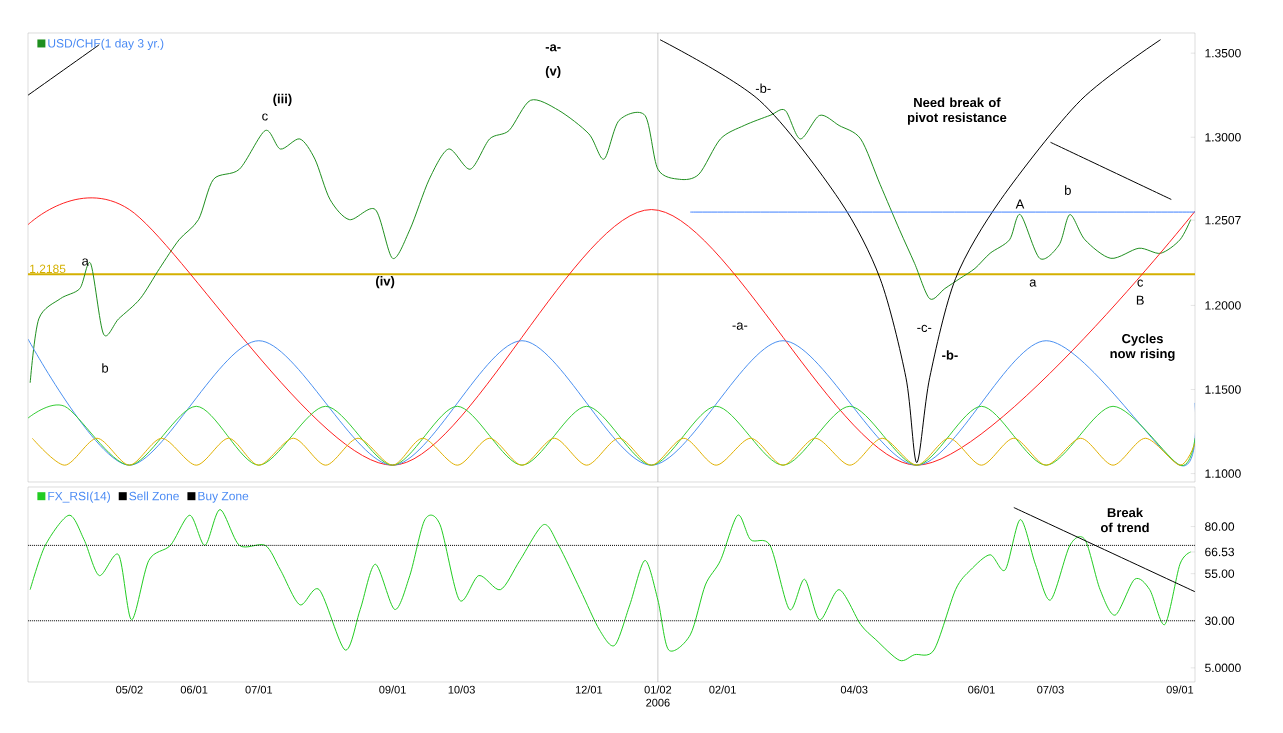 This screenshot has height=733, width=1283. What do you see at coordinates (79, 497) in the screenshot?
I see `legend-label: FX_RSI(14)` at bounding box center [79, 497].